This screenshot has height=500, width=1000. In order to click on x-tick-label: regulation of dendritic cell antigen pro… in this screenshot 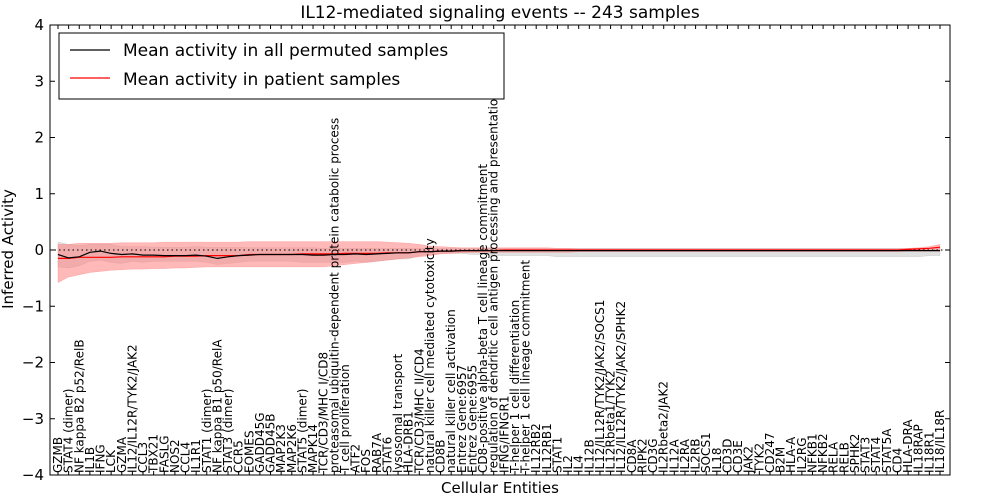, I will do `click(494, 282)`.